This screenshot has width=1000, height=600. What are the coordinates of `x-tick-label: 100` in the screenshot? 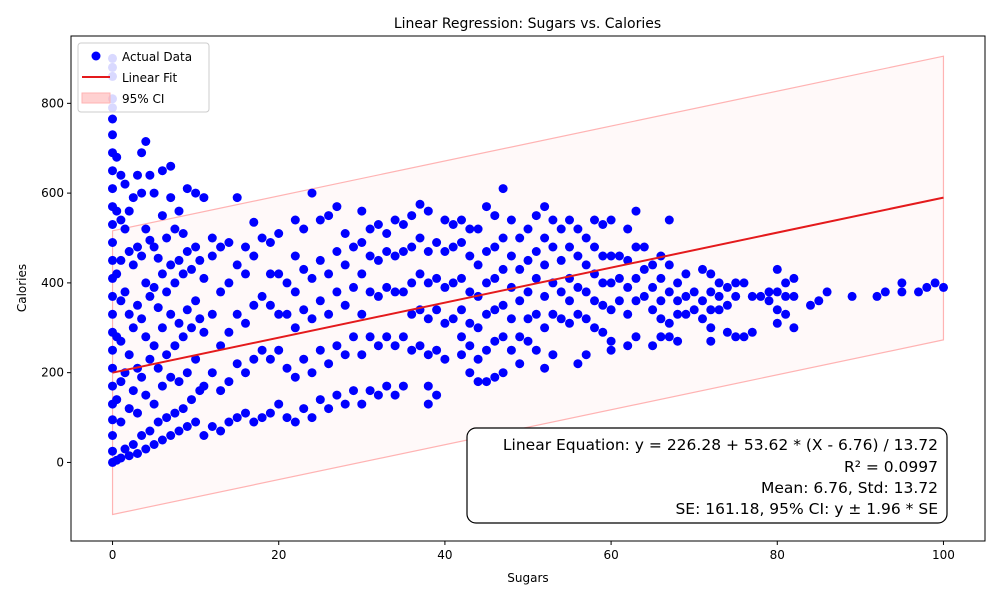 It's located at (943, 555).